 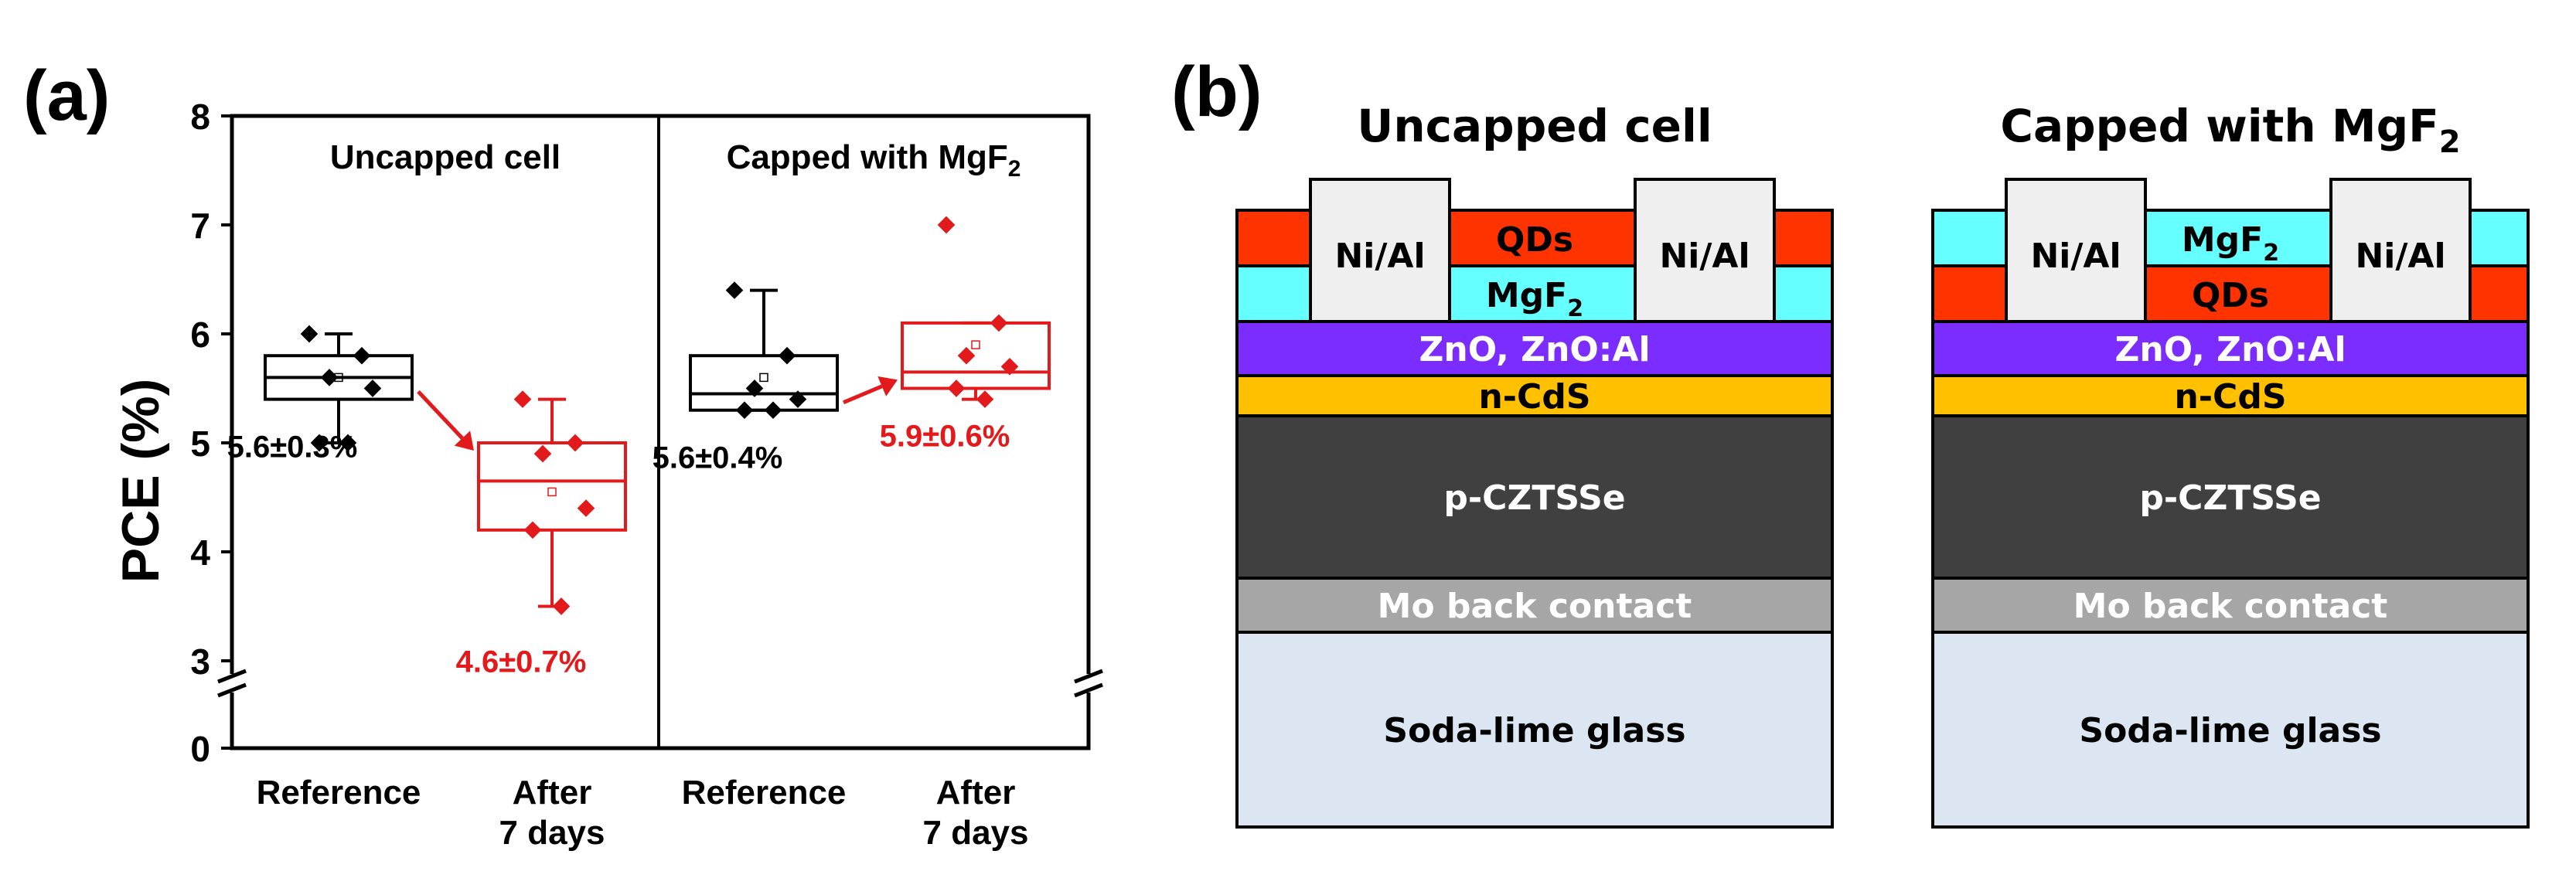 What do you see at coordinates (445, 157) in the screenshot?
I see `group-title-uncapped: Uncapped cell` at bounding box center [445, 157].